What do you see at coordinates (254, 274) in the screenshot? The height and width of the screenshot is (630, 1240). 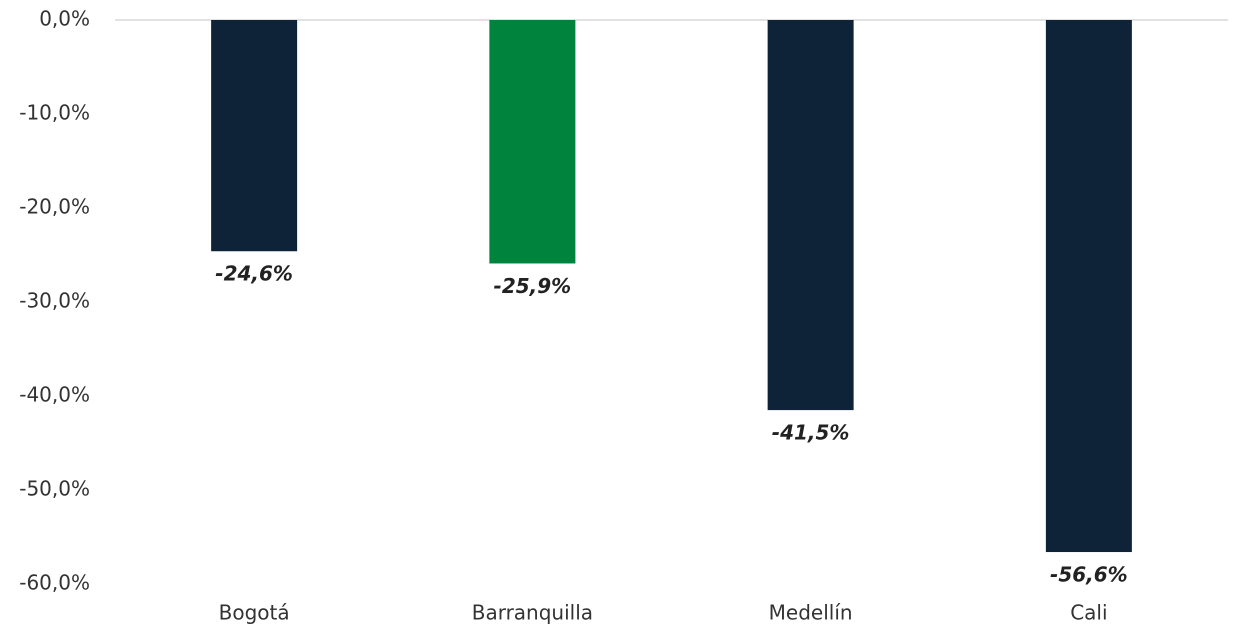 I see `value-label: -24,6%` at bounding box center [254, 274].